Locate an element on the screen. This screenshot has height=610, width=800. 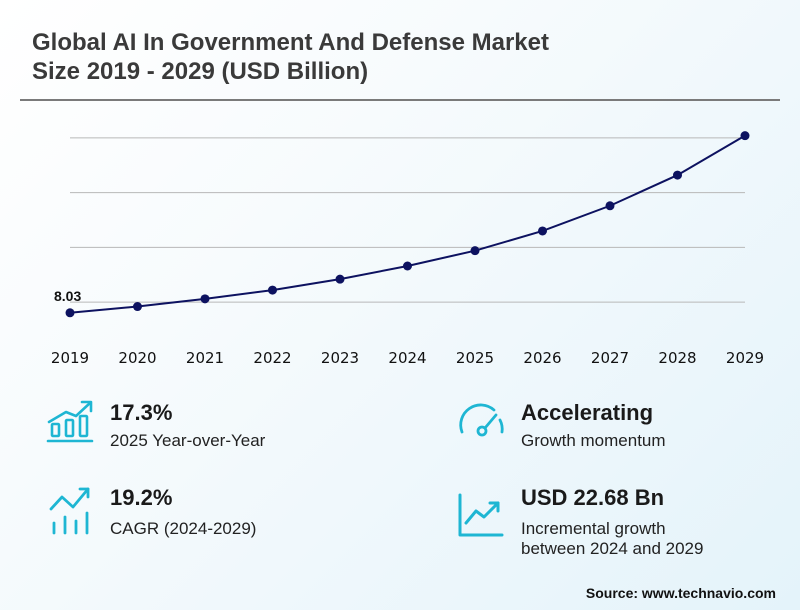
x-tick-label: 2026 is located at coordinates (542, 358).